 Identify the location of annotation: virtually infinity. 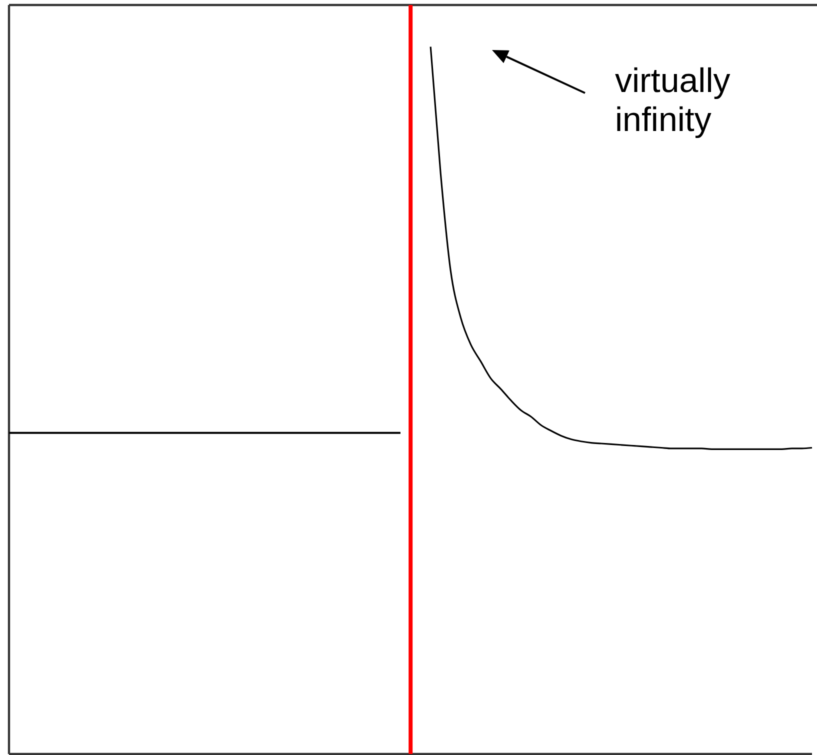
(672, 100).